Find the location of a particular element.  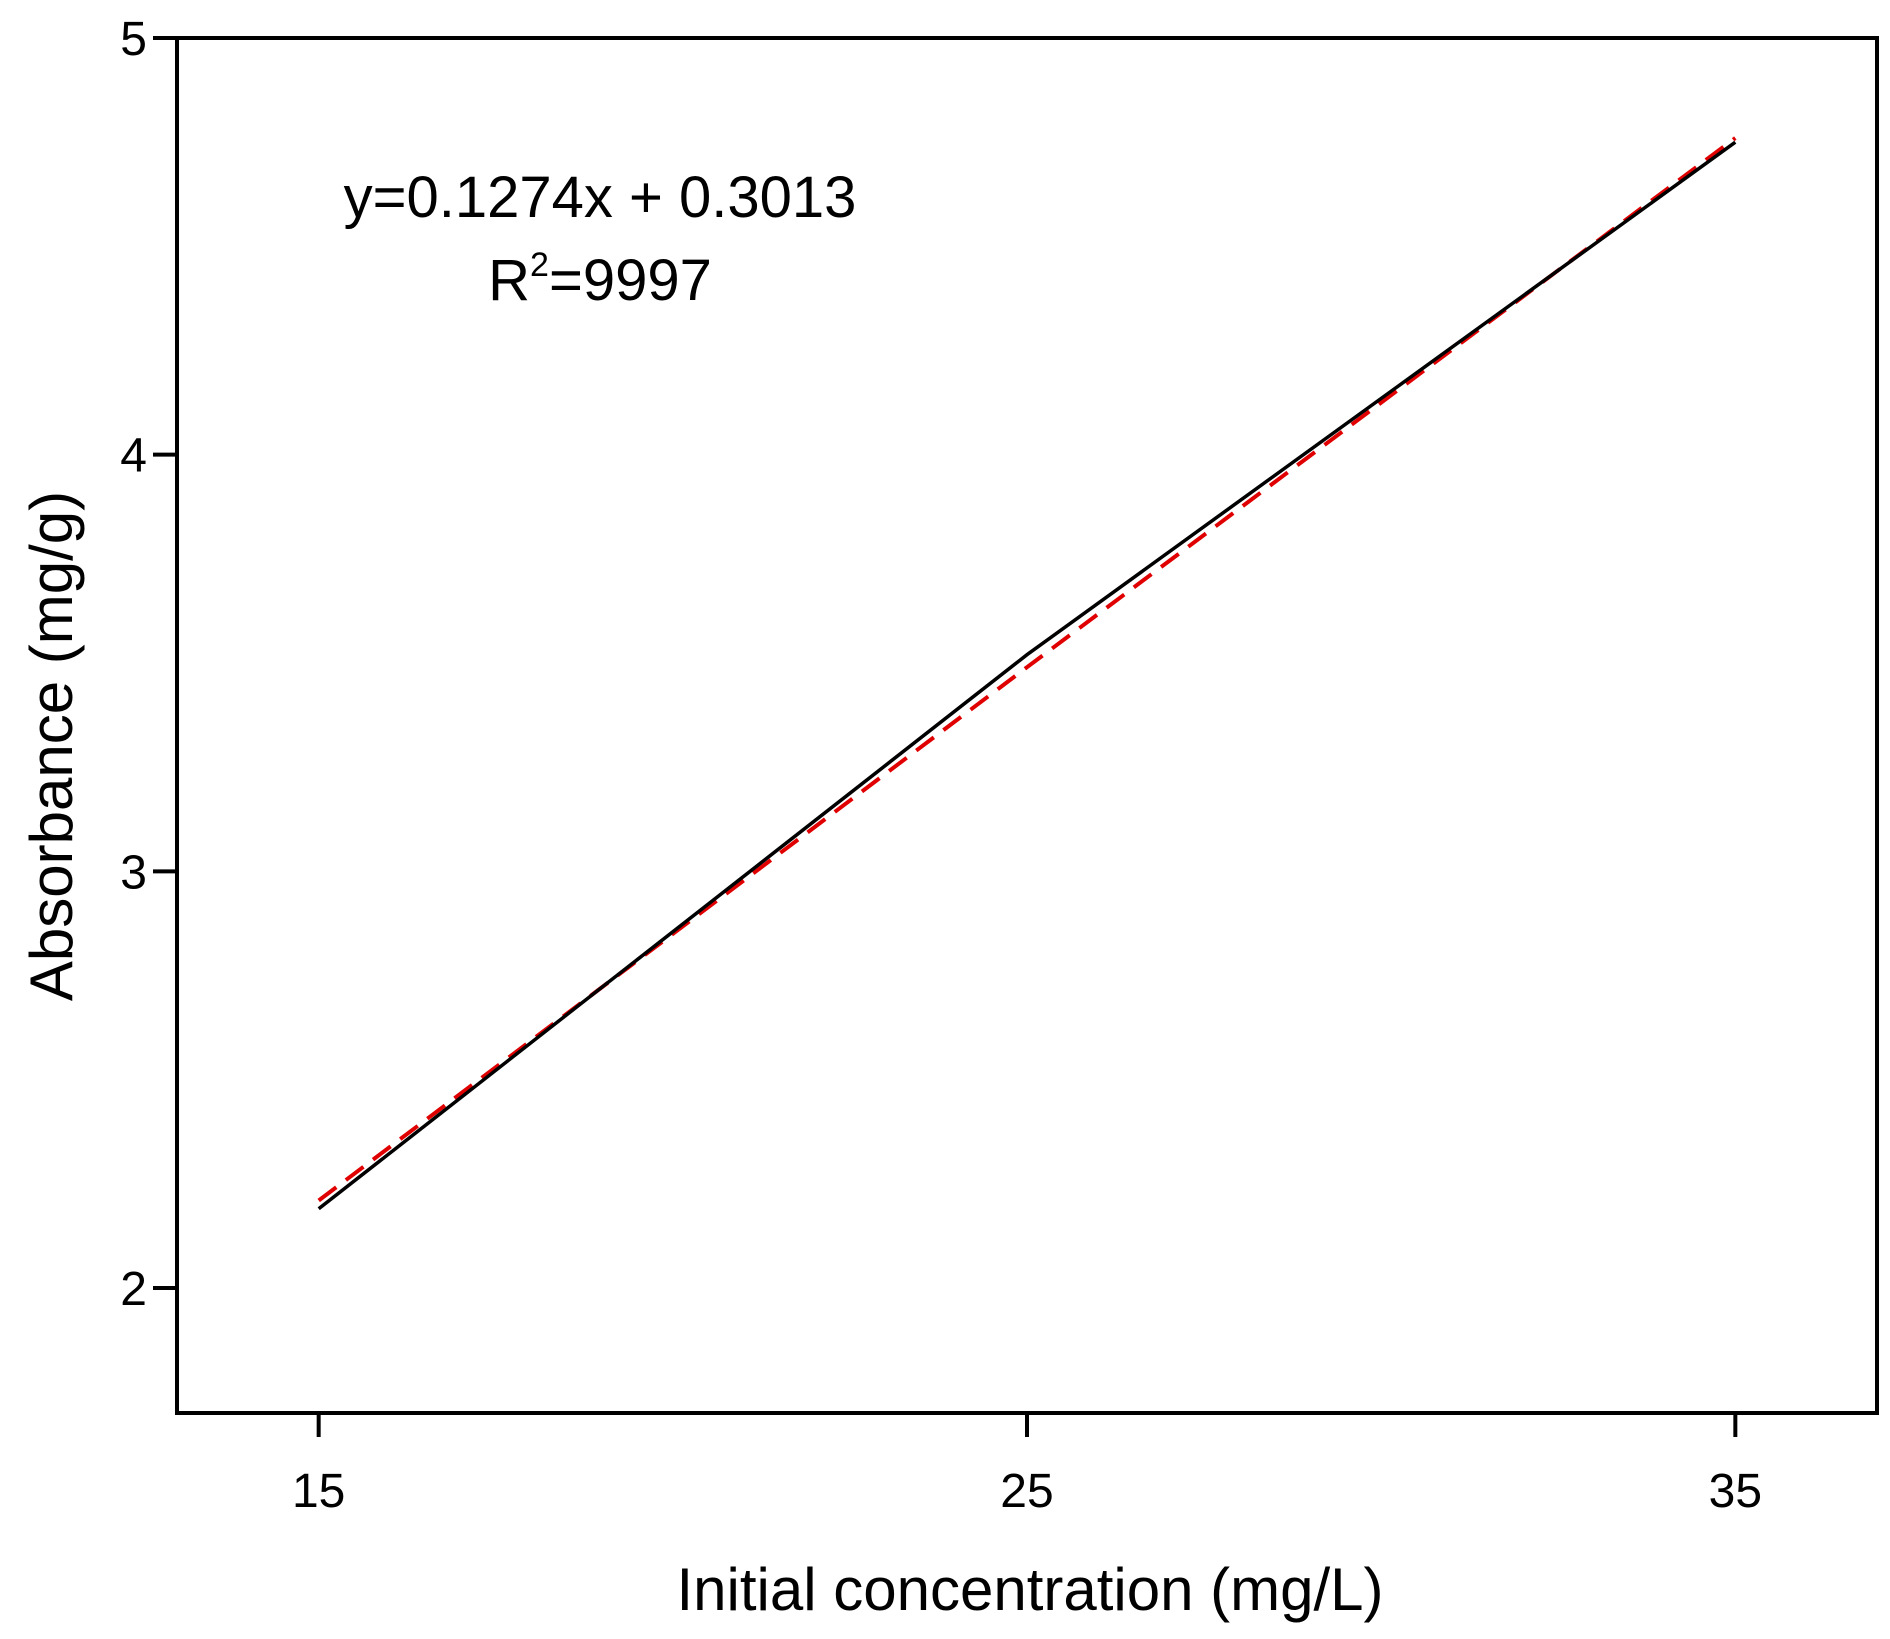

x-tick-label: 25 is located at coordinates (1026, 1491).